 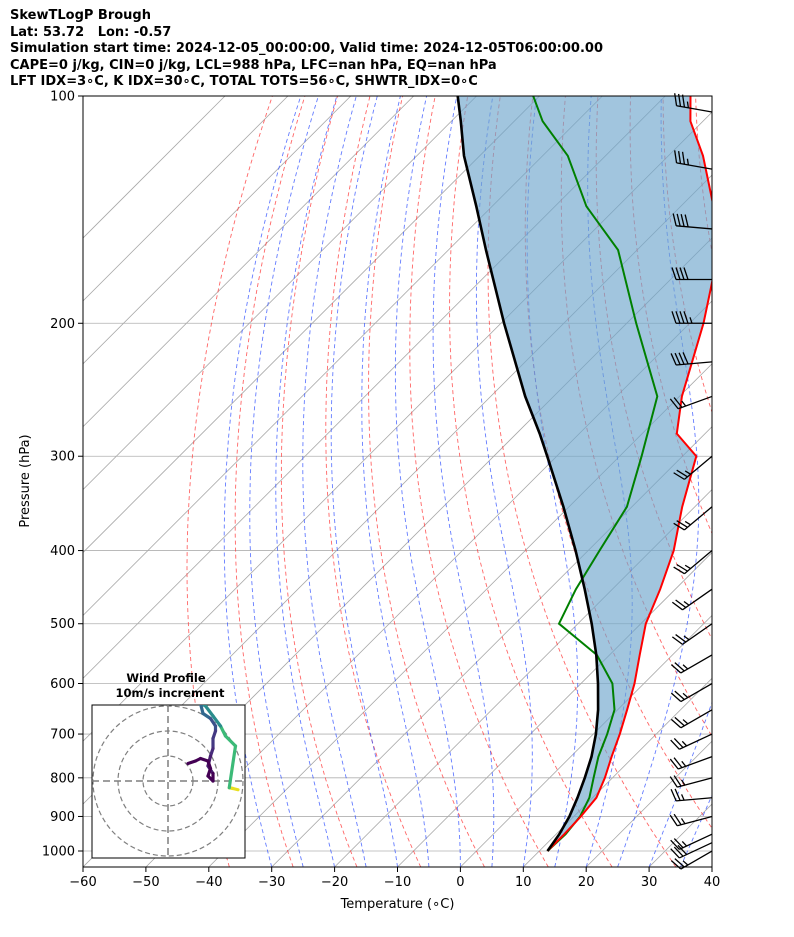 What do you see at coordinates (62, 475) in the screenshot?
I see `y-axis-ticks: 1000 900 800 700 600 500 400 300 200 100` at bounding box center [62, 475].